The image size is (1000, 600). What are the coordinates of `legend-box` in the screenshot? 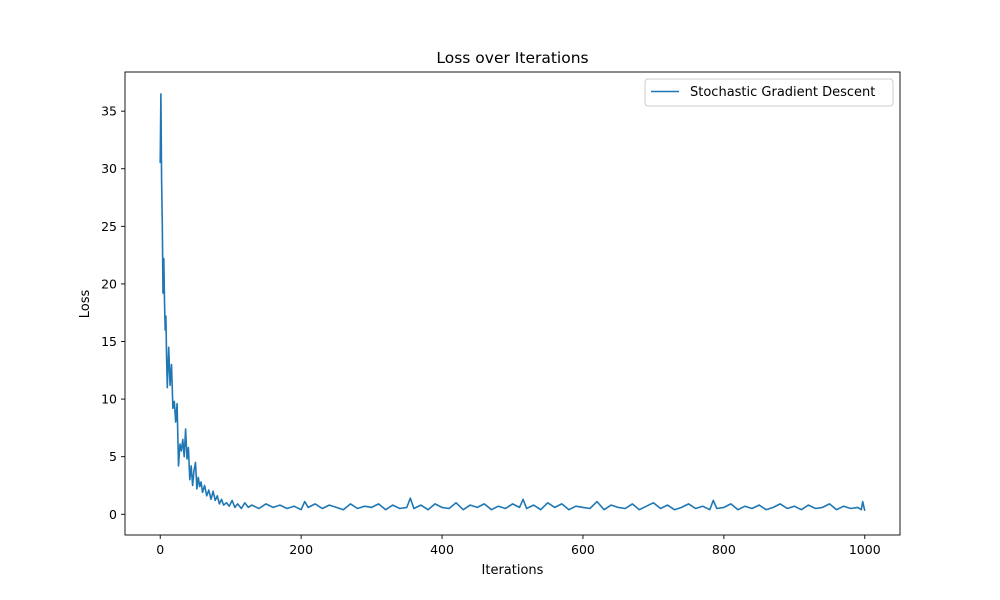 It's located at (769, 92).